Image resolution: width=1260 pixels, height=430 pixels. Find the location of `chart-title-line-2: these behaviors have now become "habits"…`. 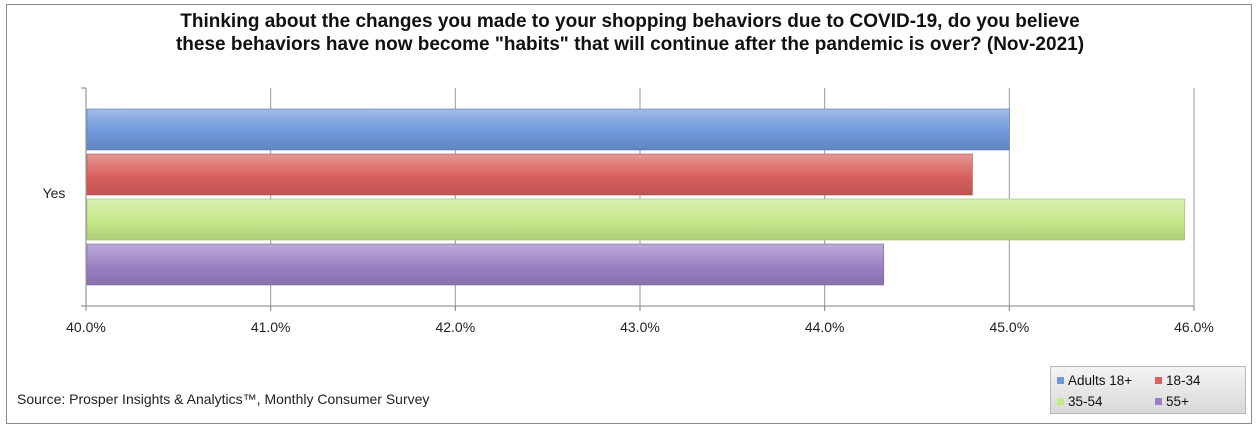

chart-title-line-2: these behaviors have now become "habits"… is located at coordinates (630, 44).